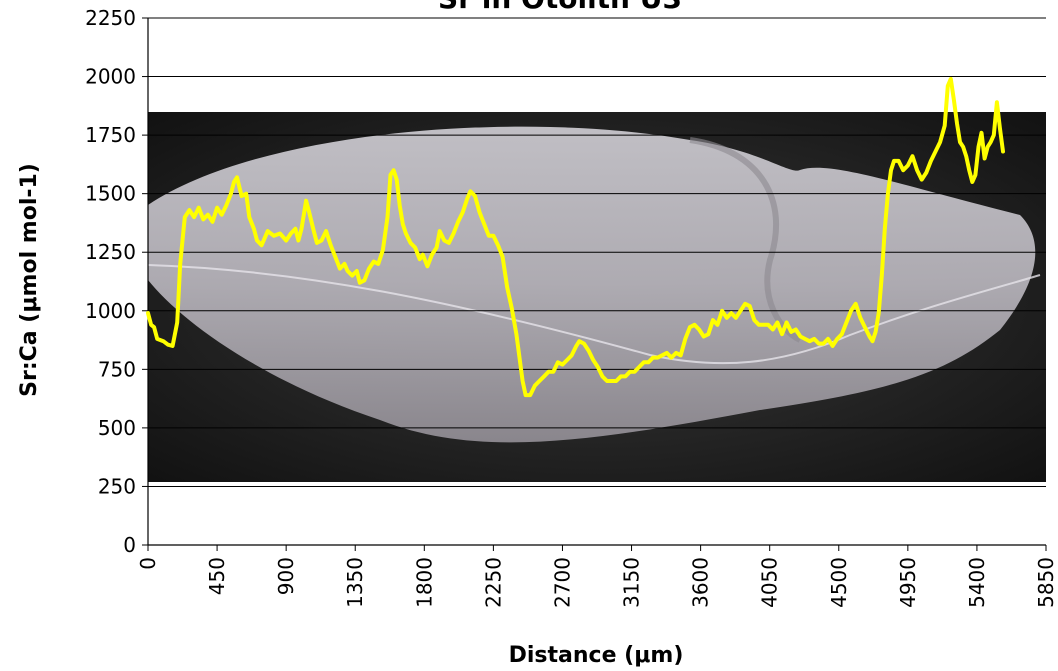  Describe the element at coordinates (908, 582) in the screenshot. I see `x-tick-label: 4950` at that location.